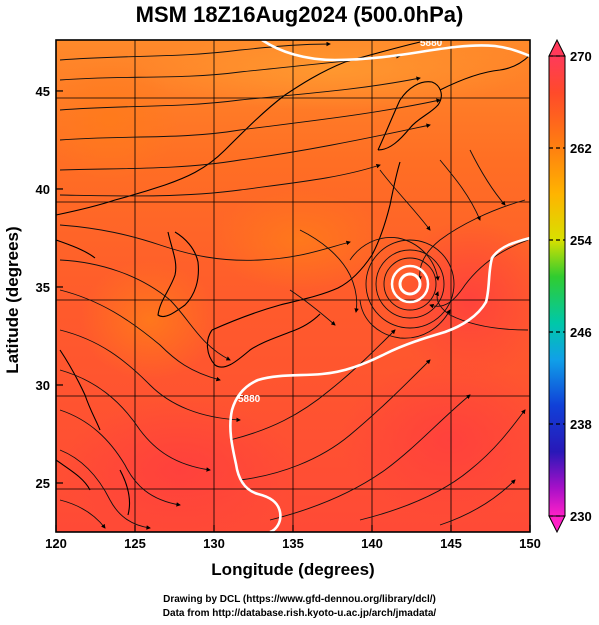  What do you see at coordinates (56, 543) in the screenshot?
I see `x-tick-label: 120` at bounding box center [56, 543].